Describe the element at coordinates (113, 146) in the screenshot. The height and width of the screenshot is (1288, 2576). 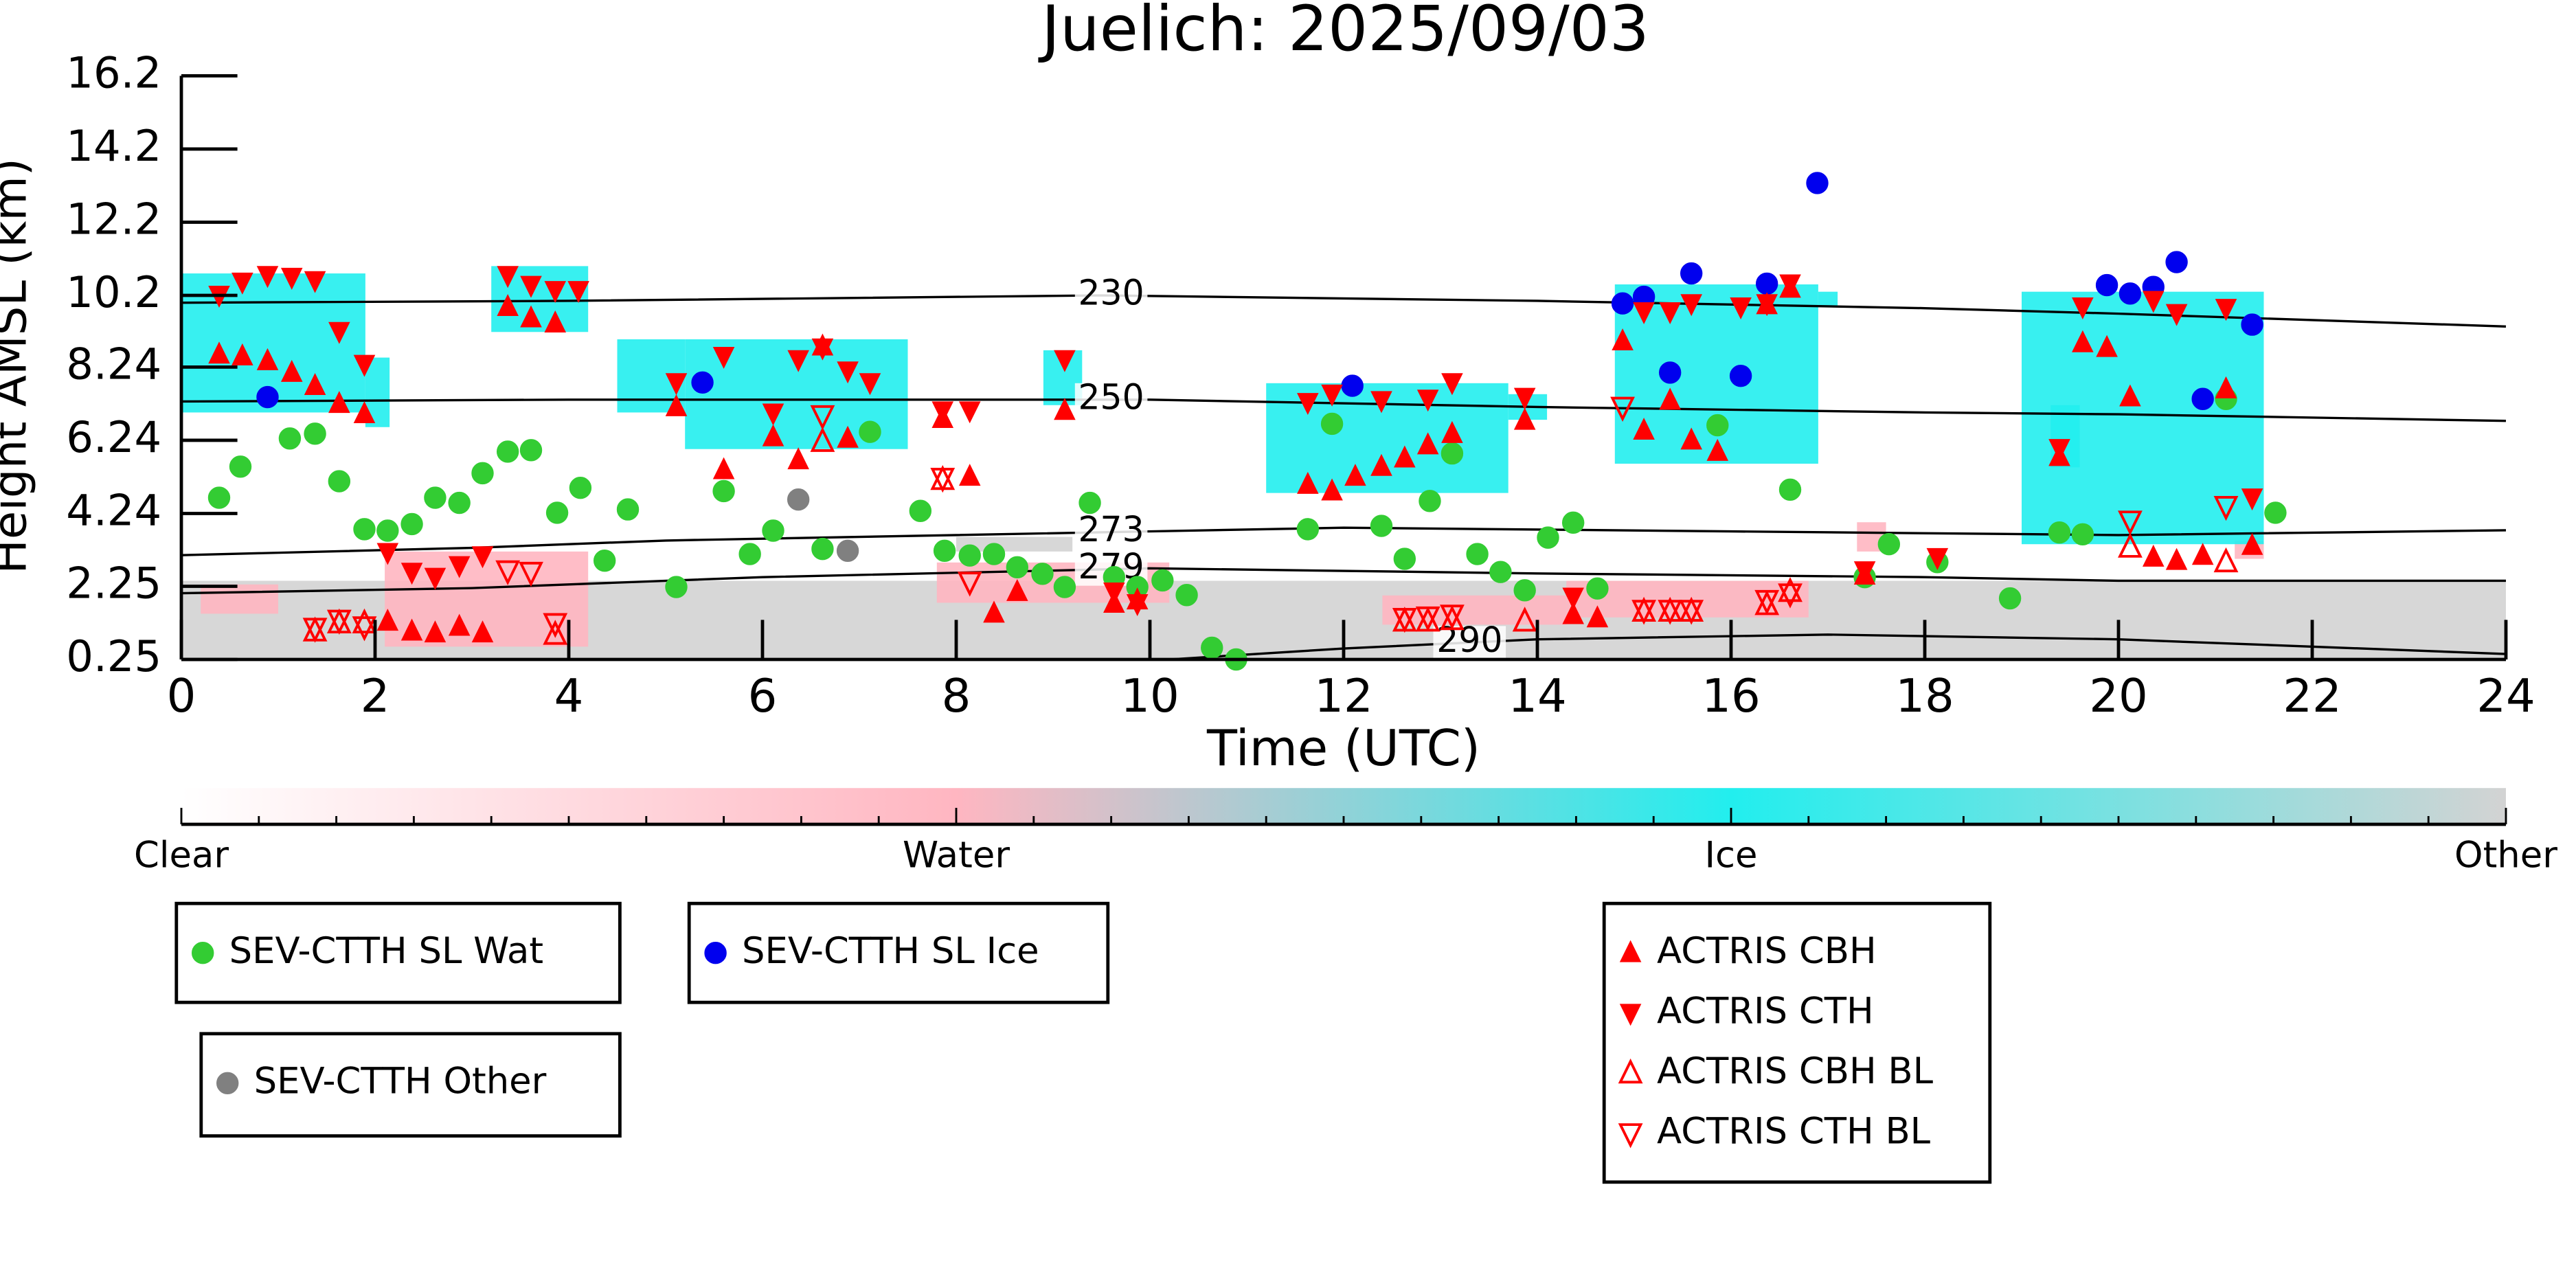
I see `y-tick-label: 14.2` at that location.